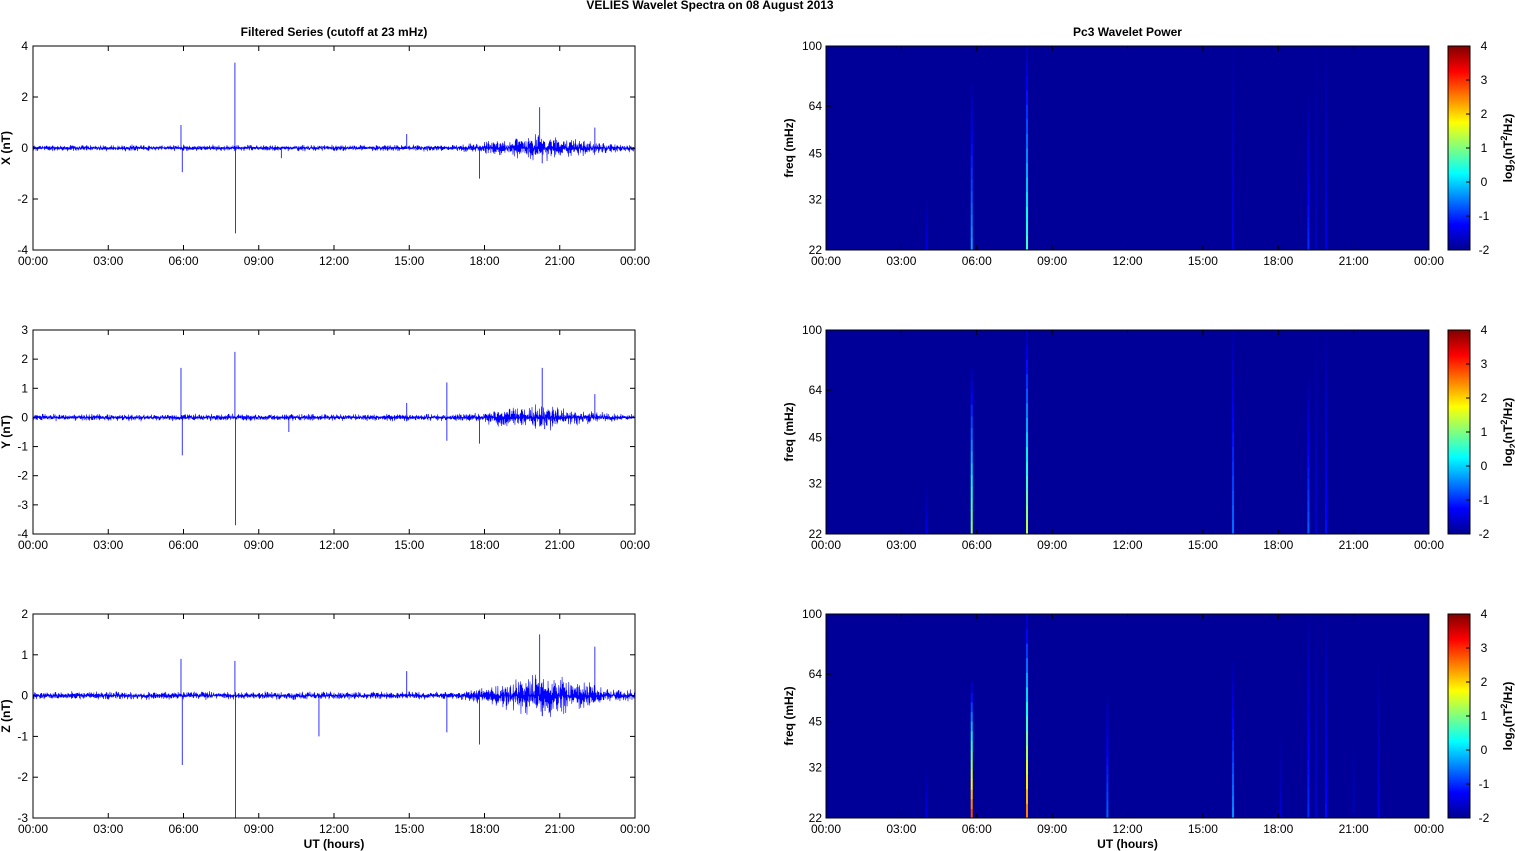  I want to click on signal-trace, so click(334, 417).